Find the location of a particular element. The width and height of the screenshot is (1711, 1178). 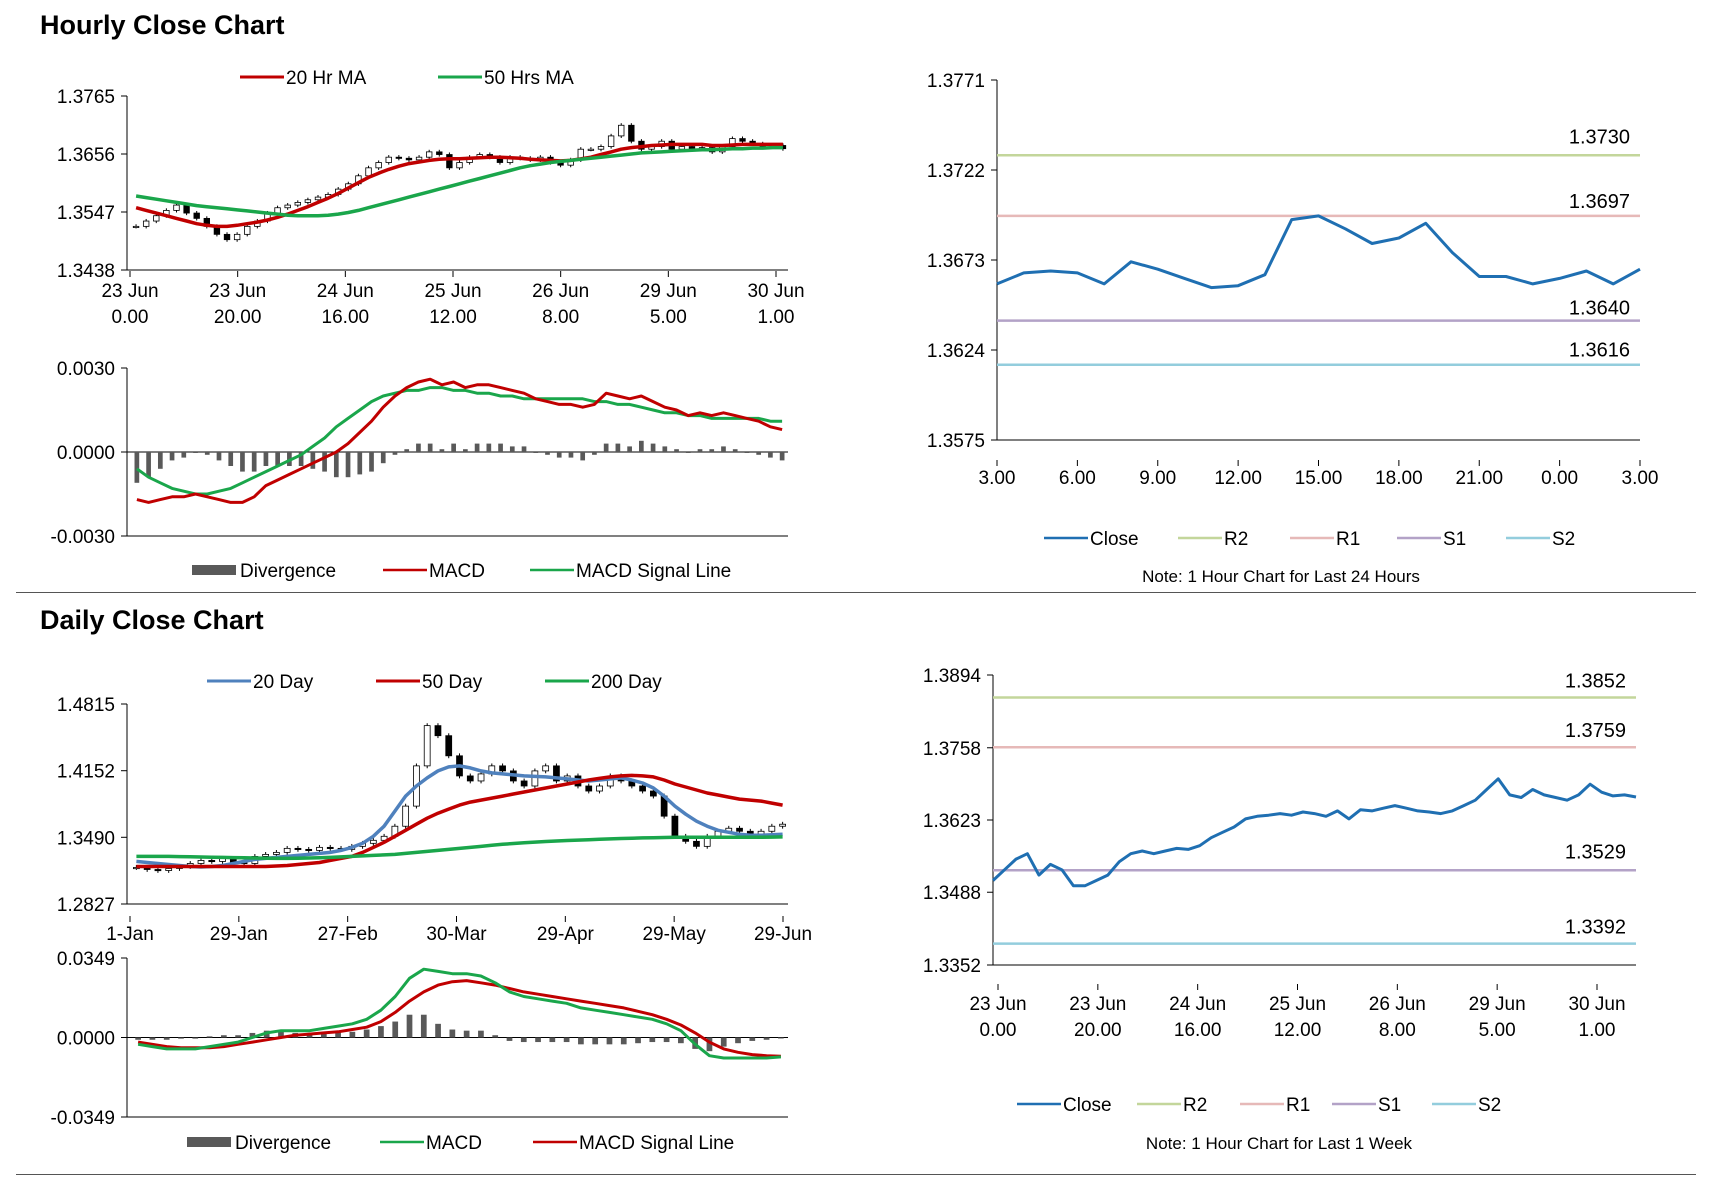

last24h_close-close-line is located at coordinates (1318, 252).